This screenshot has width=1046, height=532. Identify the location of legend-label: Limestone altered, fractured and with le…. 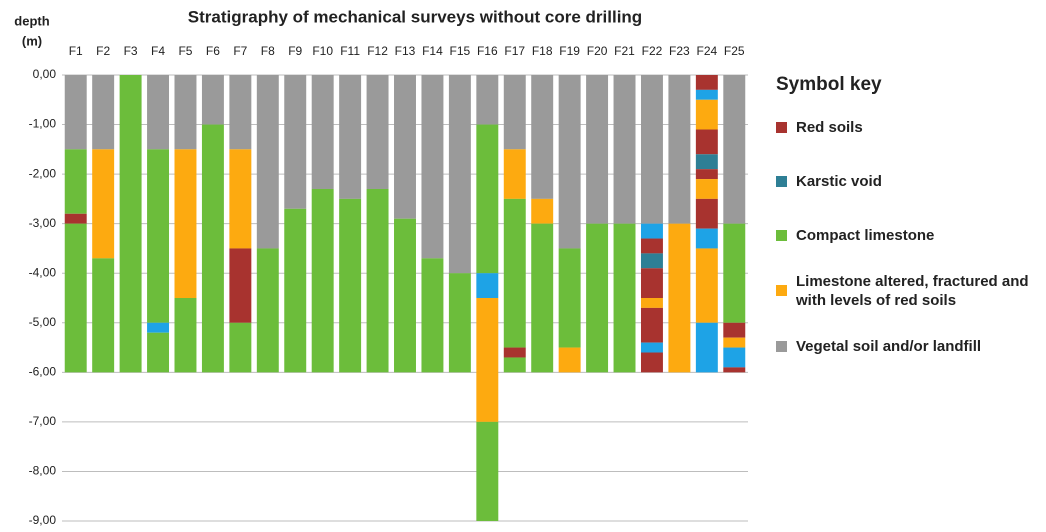
(912, 291).